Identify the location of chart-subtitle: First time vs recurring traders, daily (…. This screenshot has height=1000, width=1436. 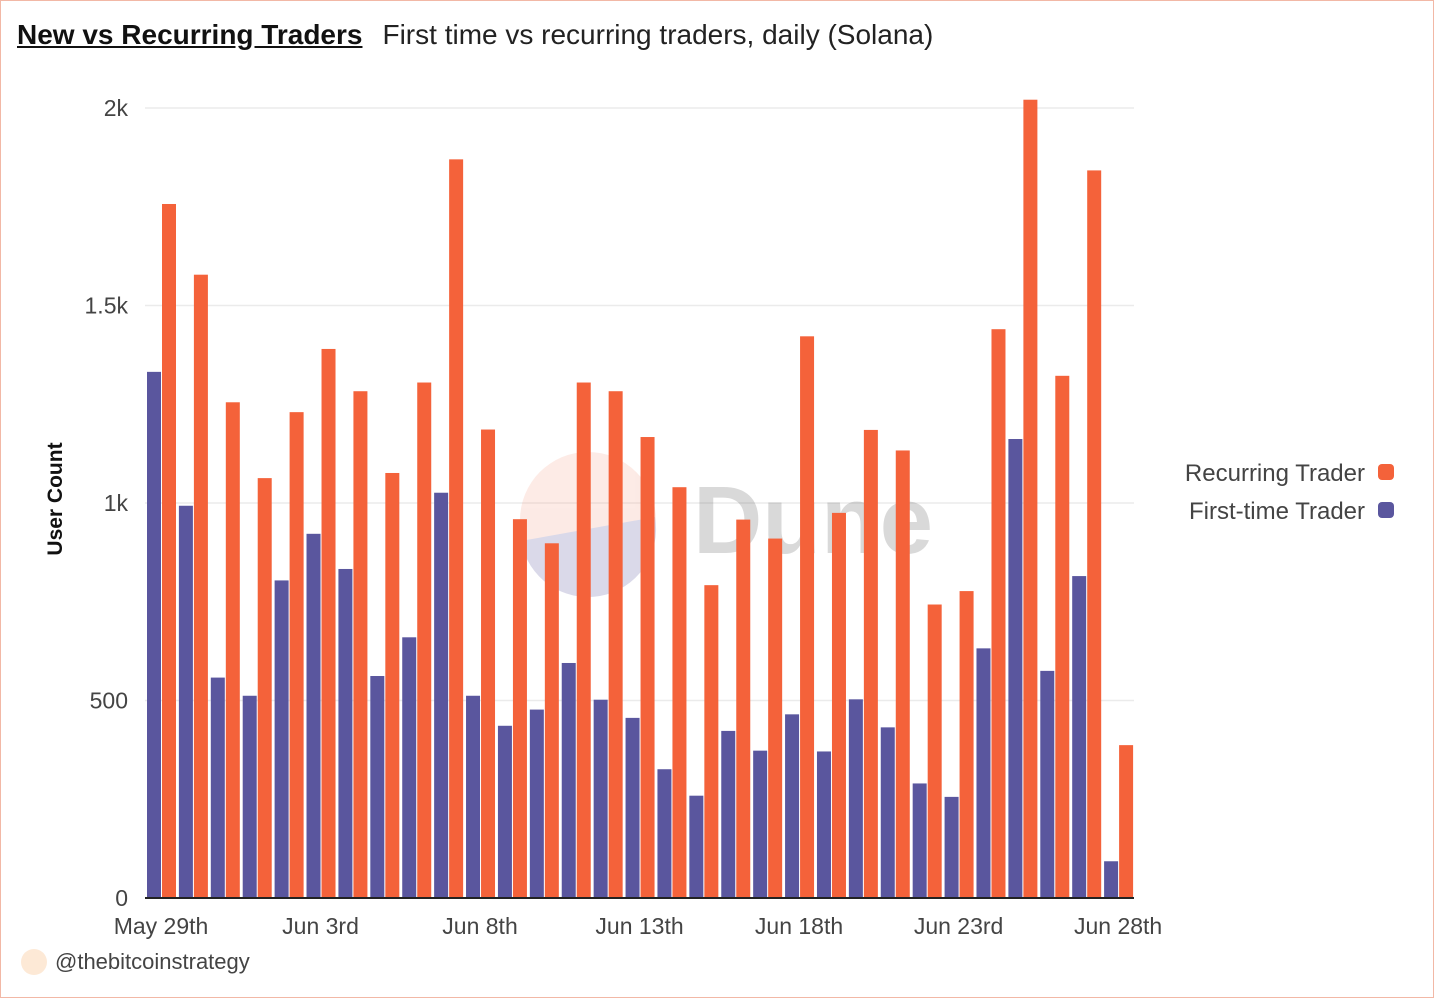
(658, 34).